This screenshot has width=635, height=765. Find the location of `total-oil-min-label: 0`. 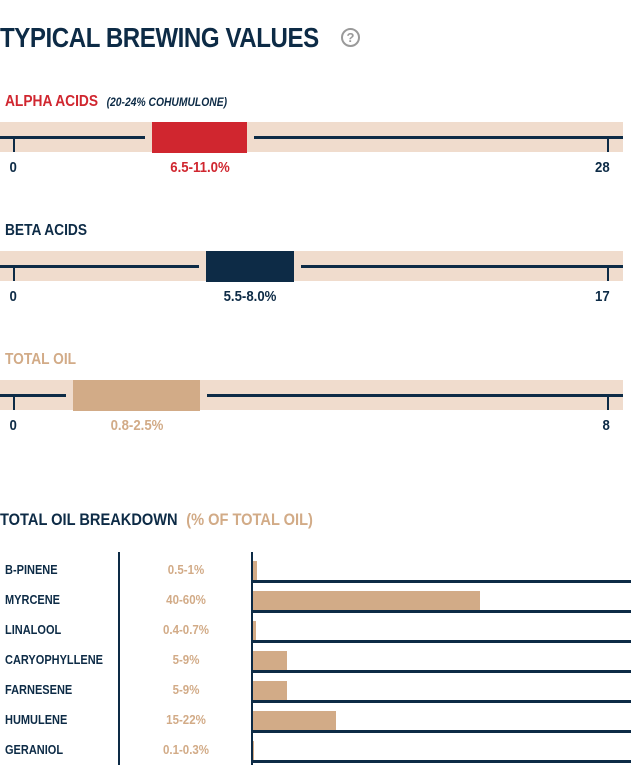

total-oil-min-label: 0 is located at coordinates (13, 425).